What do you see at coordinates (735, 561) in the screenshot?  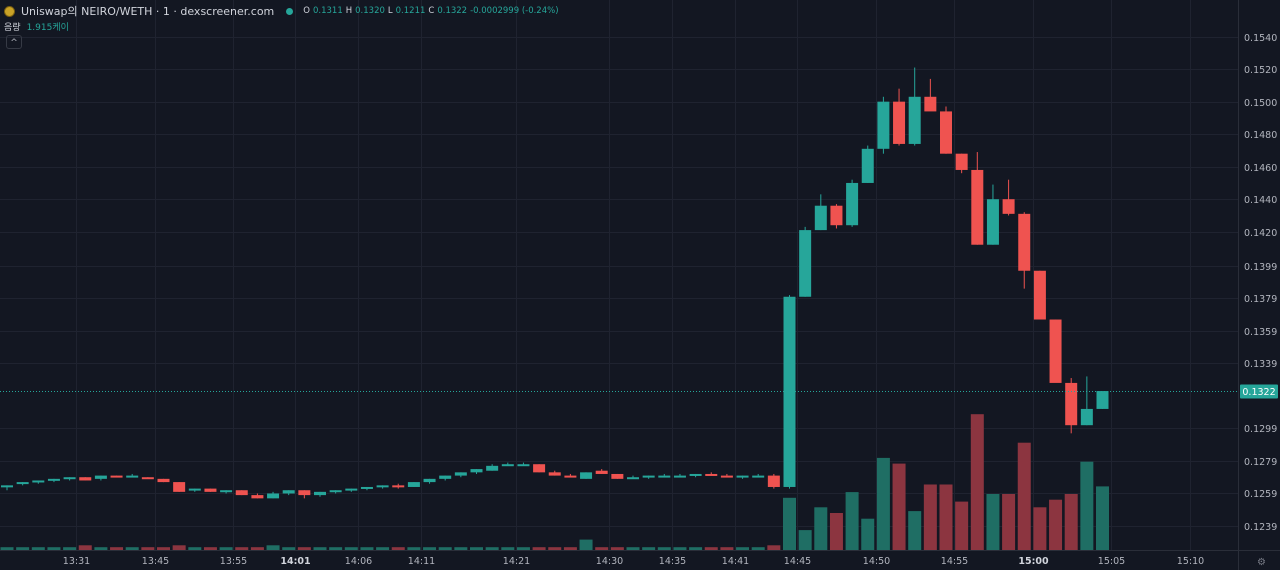 I see `time-tick-label: 14:41` at bounding box center [735, 561].